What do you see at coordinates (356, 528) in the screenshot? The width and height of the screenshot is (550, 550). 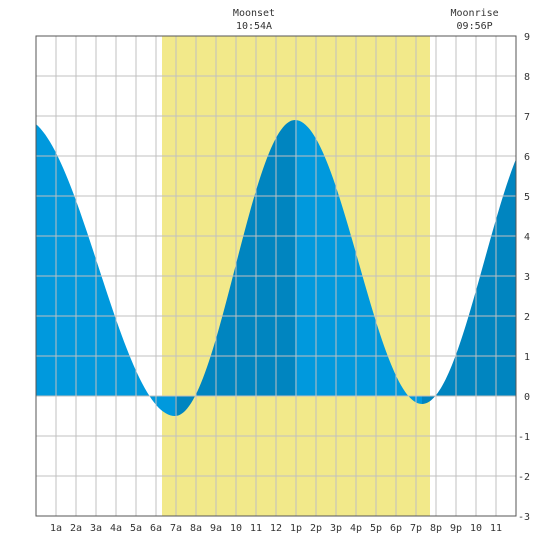 I see `x-tick-label: 4p` at bounding box center [356, 528].